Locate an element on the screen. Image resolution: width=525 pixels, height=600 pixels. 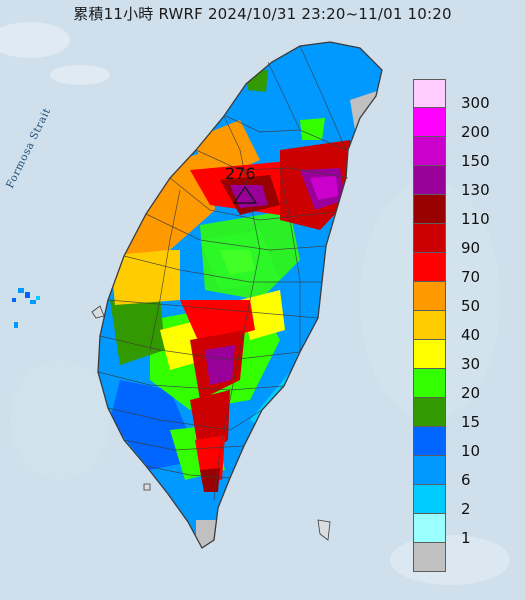
legend-row: 300 is located at coordinates (464, 95).